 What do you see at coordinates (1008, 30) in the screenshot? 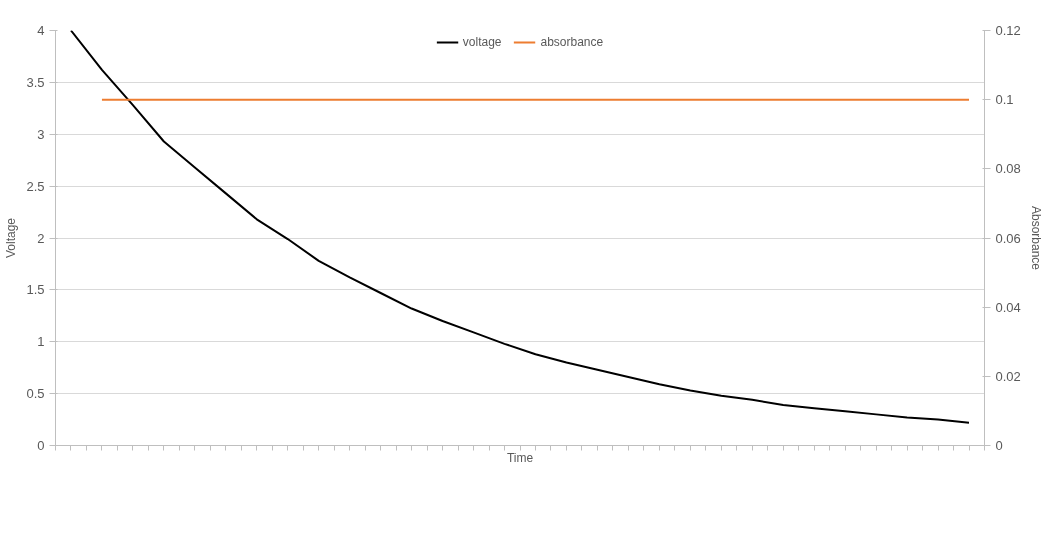
I see `y2-tick-label: 0.12` at bounding box center [1008, 30].